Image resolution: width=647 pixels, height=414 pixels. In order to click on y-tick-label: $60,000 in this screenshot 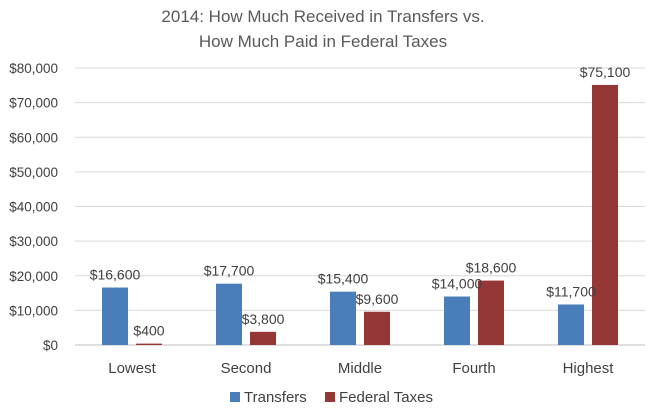, I will do `click(33, 137)`.